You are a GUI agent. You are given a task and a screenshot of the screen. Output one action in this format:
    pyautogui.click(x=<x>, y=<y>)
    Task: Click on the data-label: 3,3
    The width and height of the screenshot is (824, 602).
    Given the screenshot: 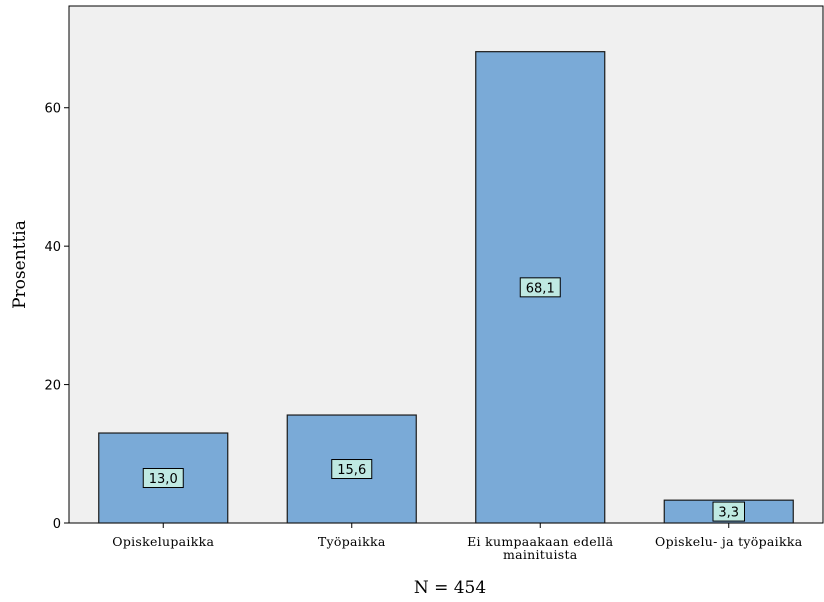 What is the action you would take?
    pyautogui.click(x=728, y=513)
    